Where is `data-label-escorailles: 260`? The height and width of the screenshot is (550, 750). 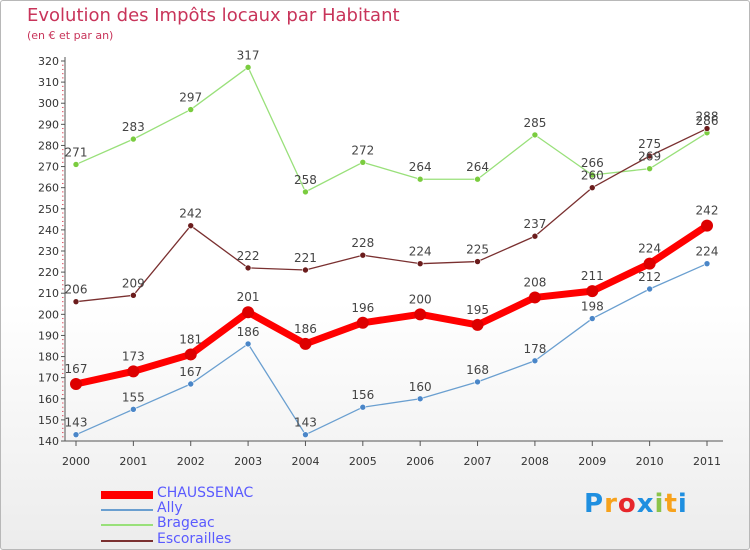
data-label-escorailles: 260 is located at coordinates (592, 176).